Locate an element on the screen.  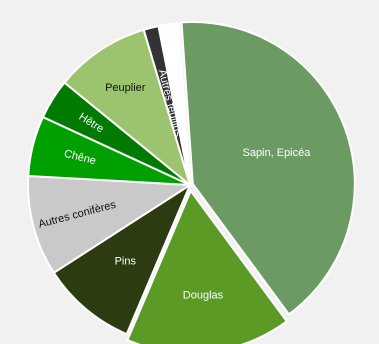
label-douglas: Douglas is located at coordinates (203, 295).